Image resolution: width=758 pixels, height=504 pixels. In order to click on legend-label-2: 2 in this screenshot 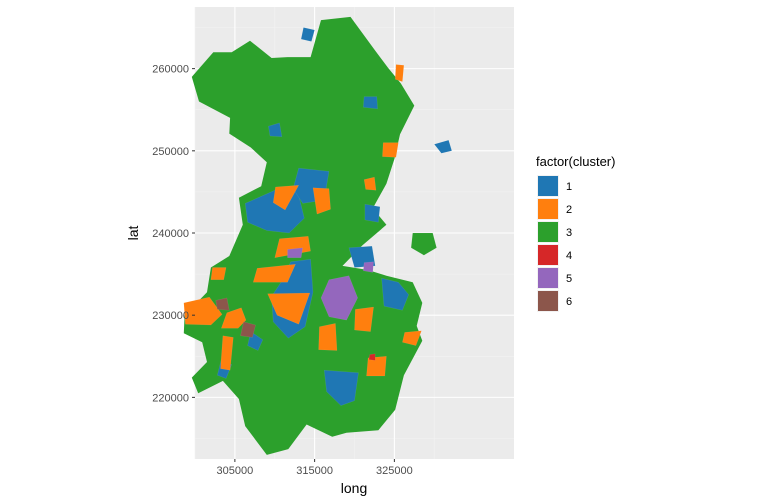, I will do `click(569, 210)`.